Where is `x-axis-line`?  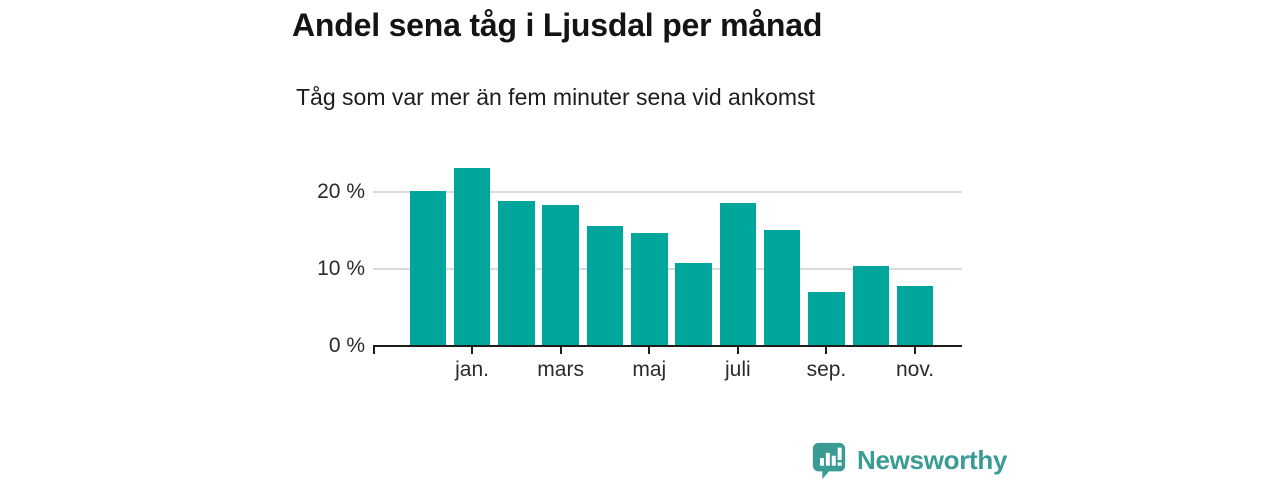 x-axis-line is located at coordinates (667, 345).